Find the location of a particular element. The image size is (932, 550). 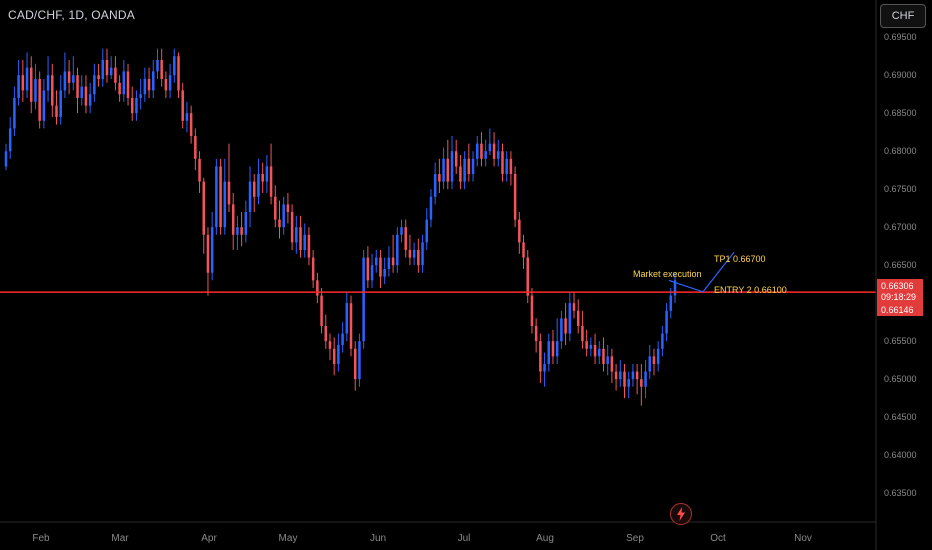

line-price-tag-bg is located at coordinates (900, 309).